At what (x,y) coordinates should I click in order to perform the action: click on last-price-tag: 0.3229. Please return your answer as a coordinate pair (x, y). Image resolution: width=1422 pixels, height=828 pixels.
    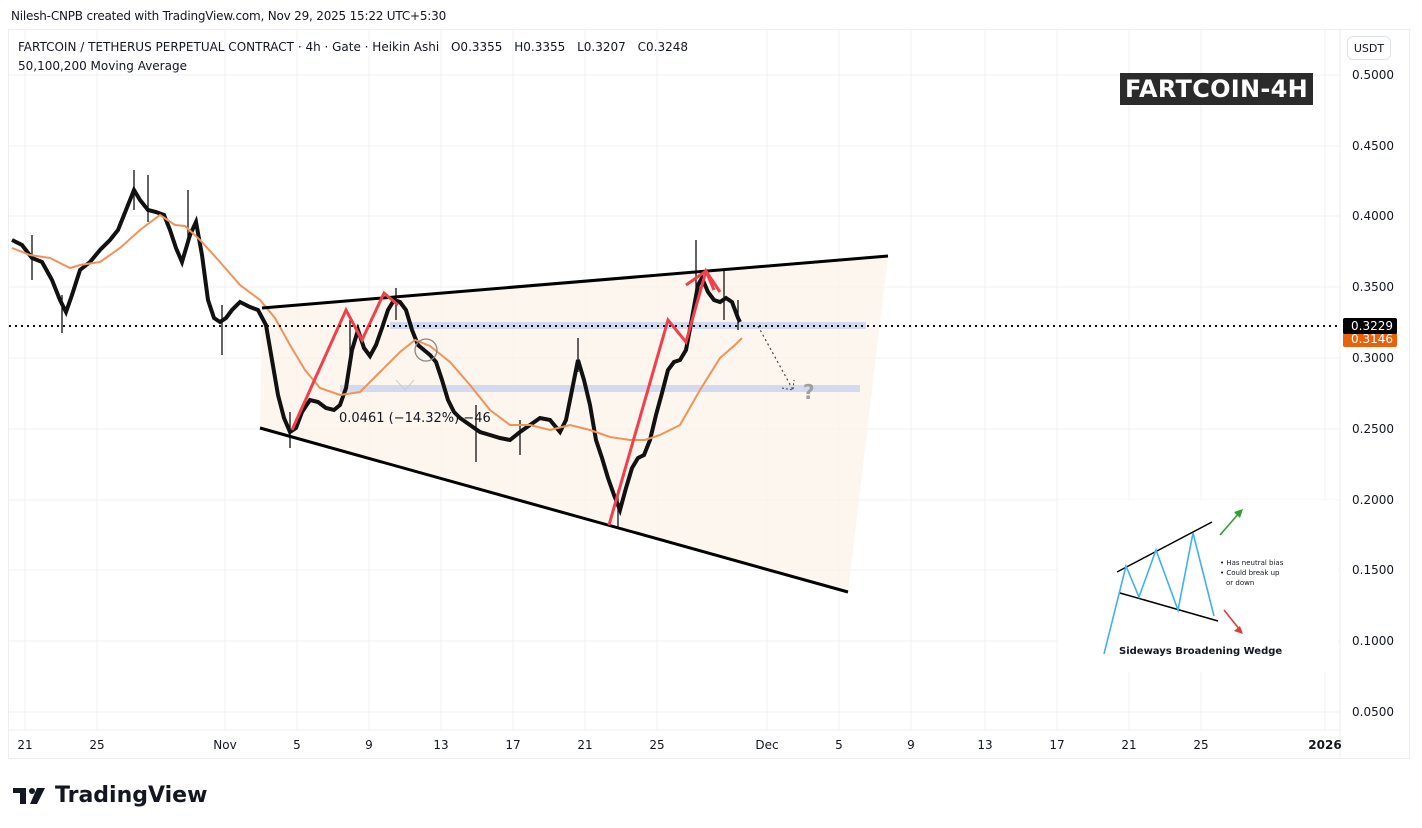
    Looking at the image, I should click on (1370, 326).